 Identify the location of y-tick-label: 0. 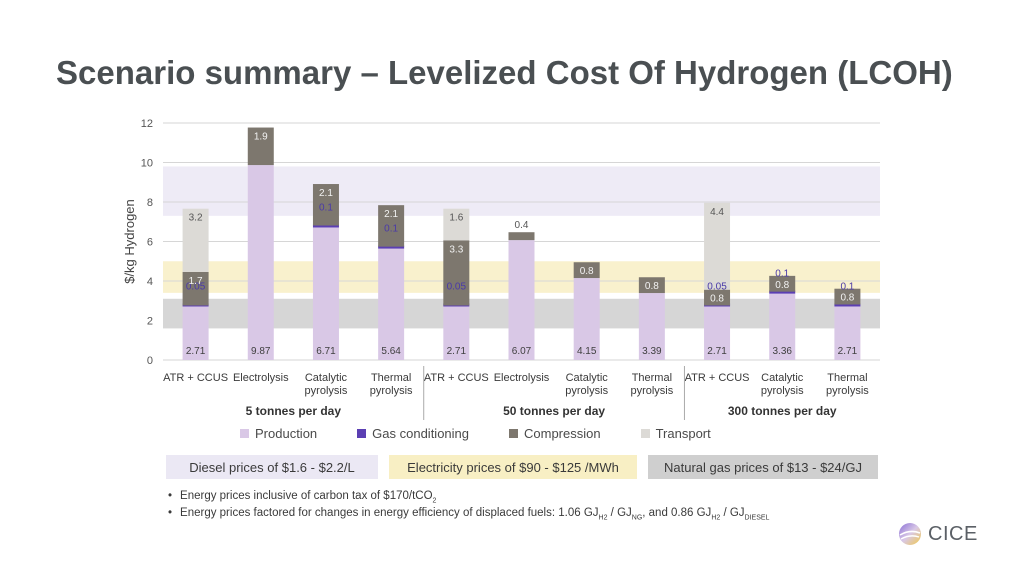
(150, 361).